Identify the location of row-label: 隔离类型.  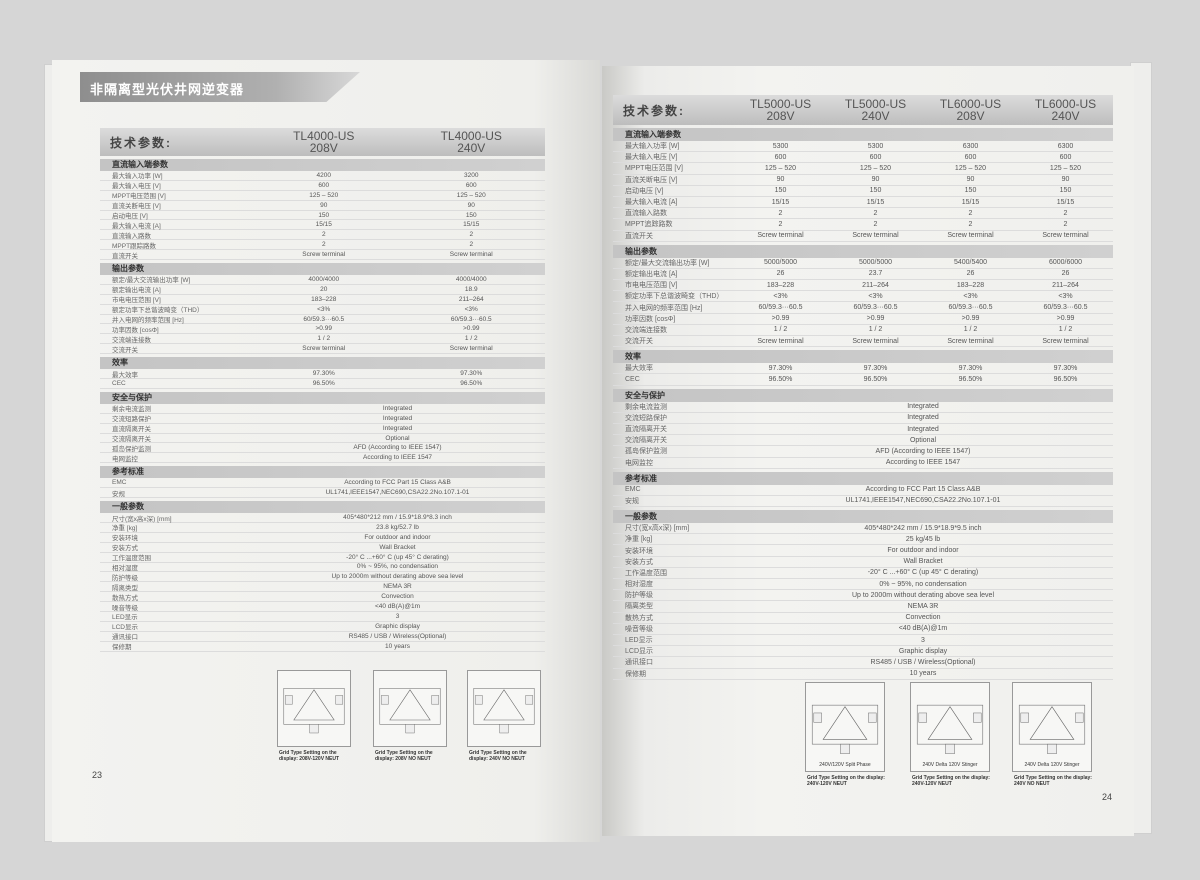
(125, 588).